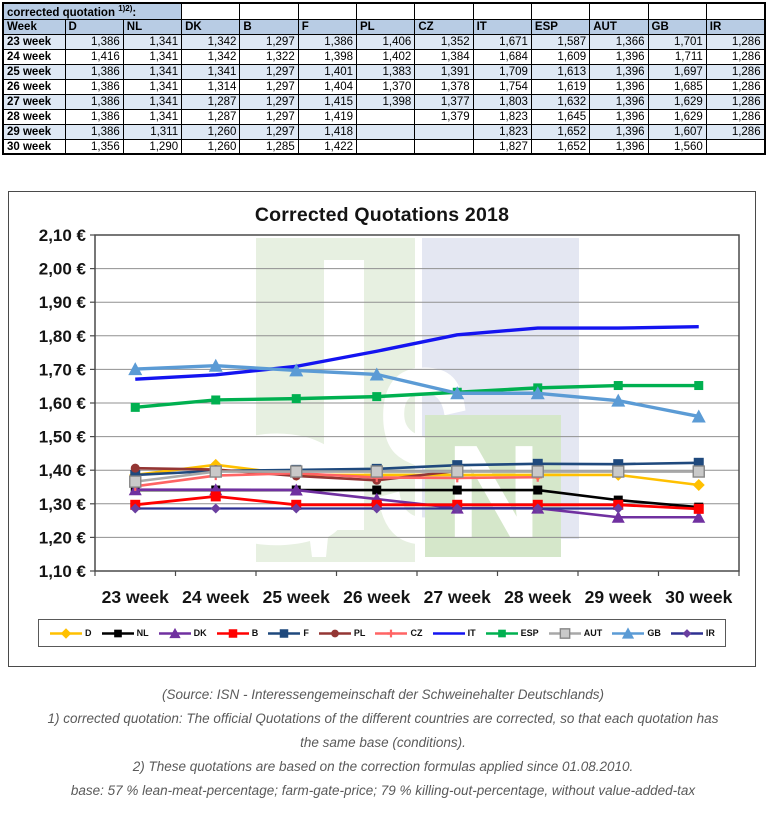 The height and width of the screenshot is (820, 766). I want to click on y-axis-label: 1,50 €, so click(63, 437).